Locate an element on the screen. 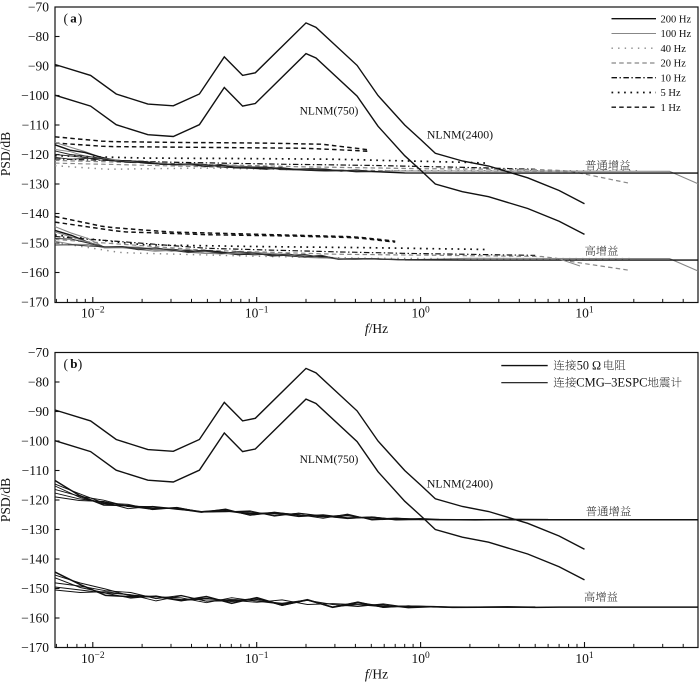  svg-text: CMG–3ESPC is located at coordinates (611, 383).